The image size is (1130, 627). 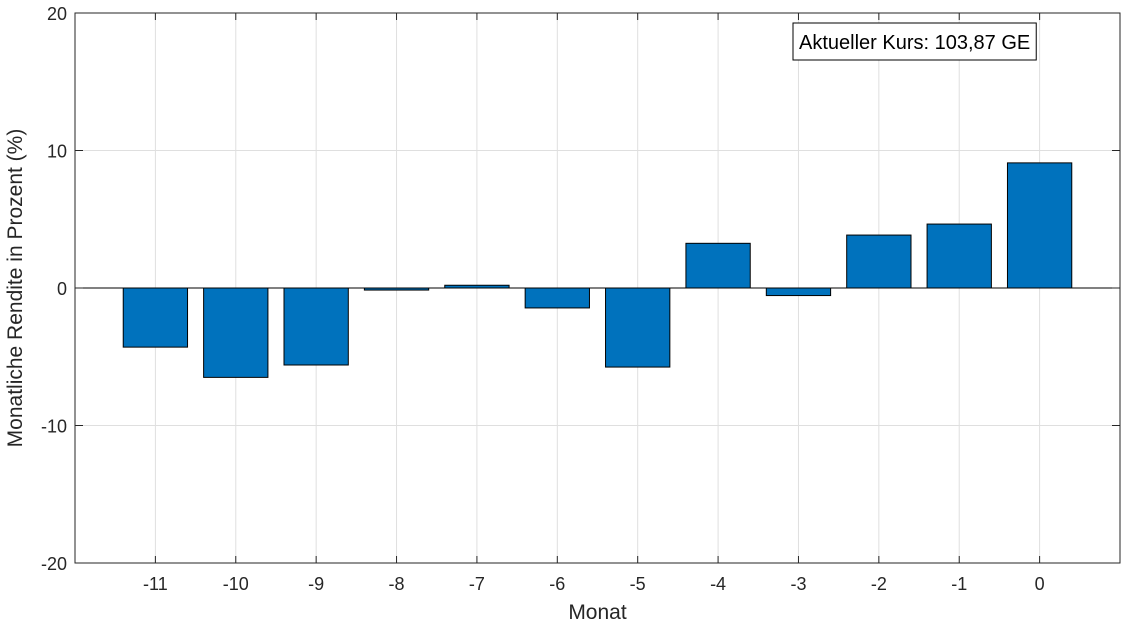 What do you see at coordinates (594, 584) in the screenshot?
I see `x-tick-labels: -11 -10 -9 -8 -7 -6 -5 -4 -3 -2 -1 0` at bounding box center [594, 584].